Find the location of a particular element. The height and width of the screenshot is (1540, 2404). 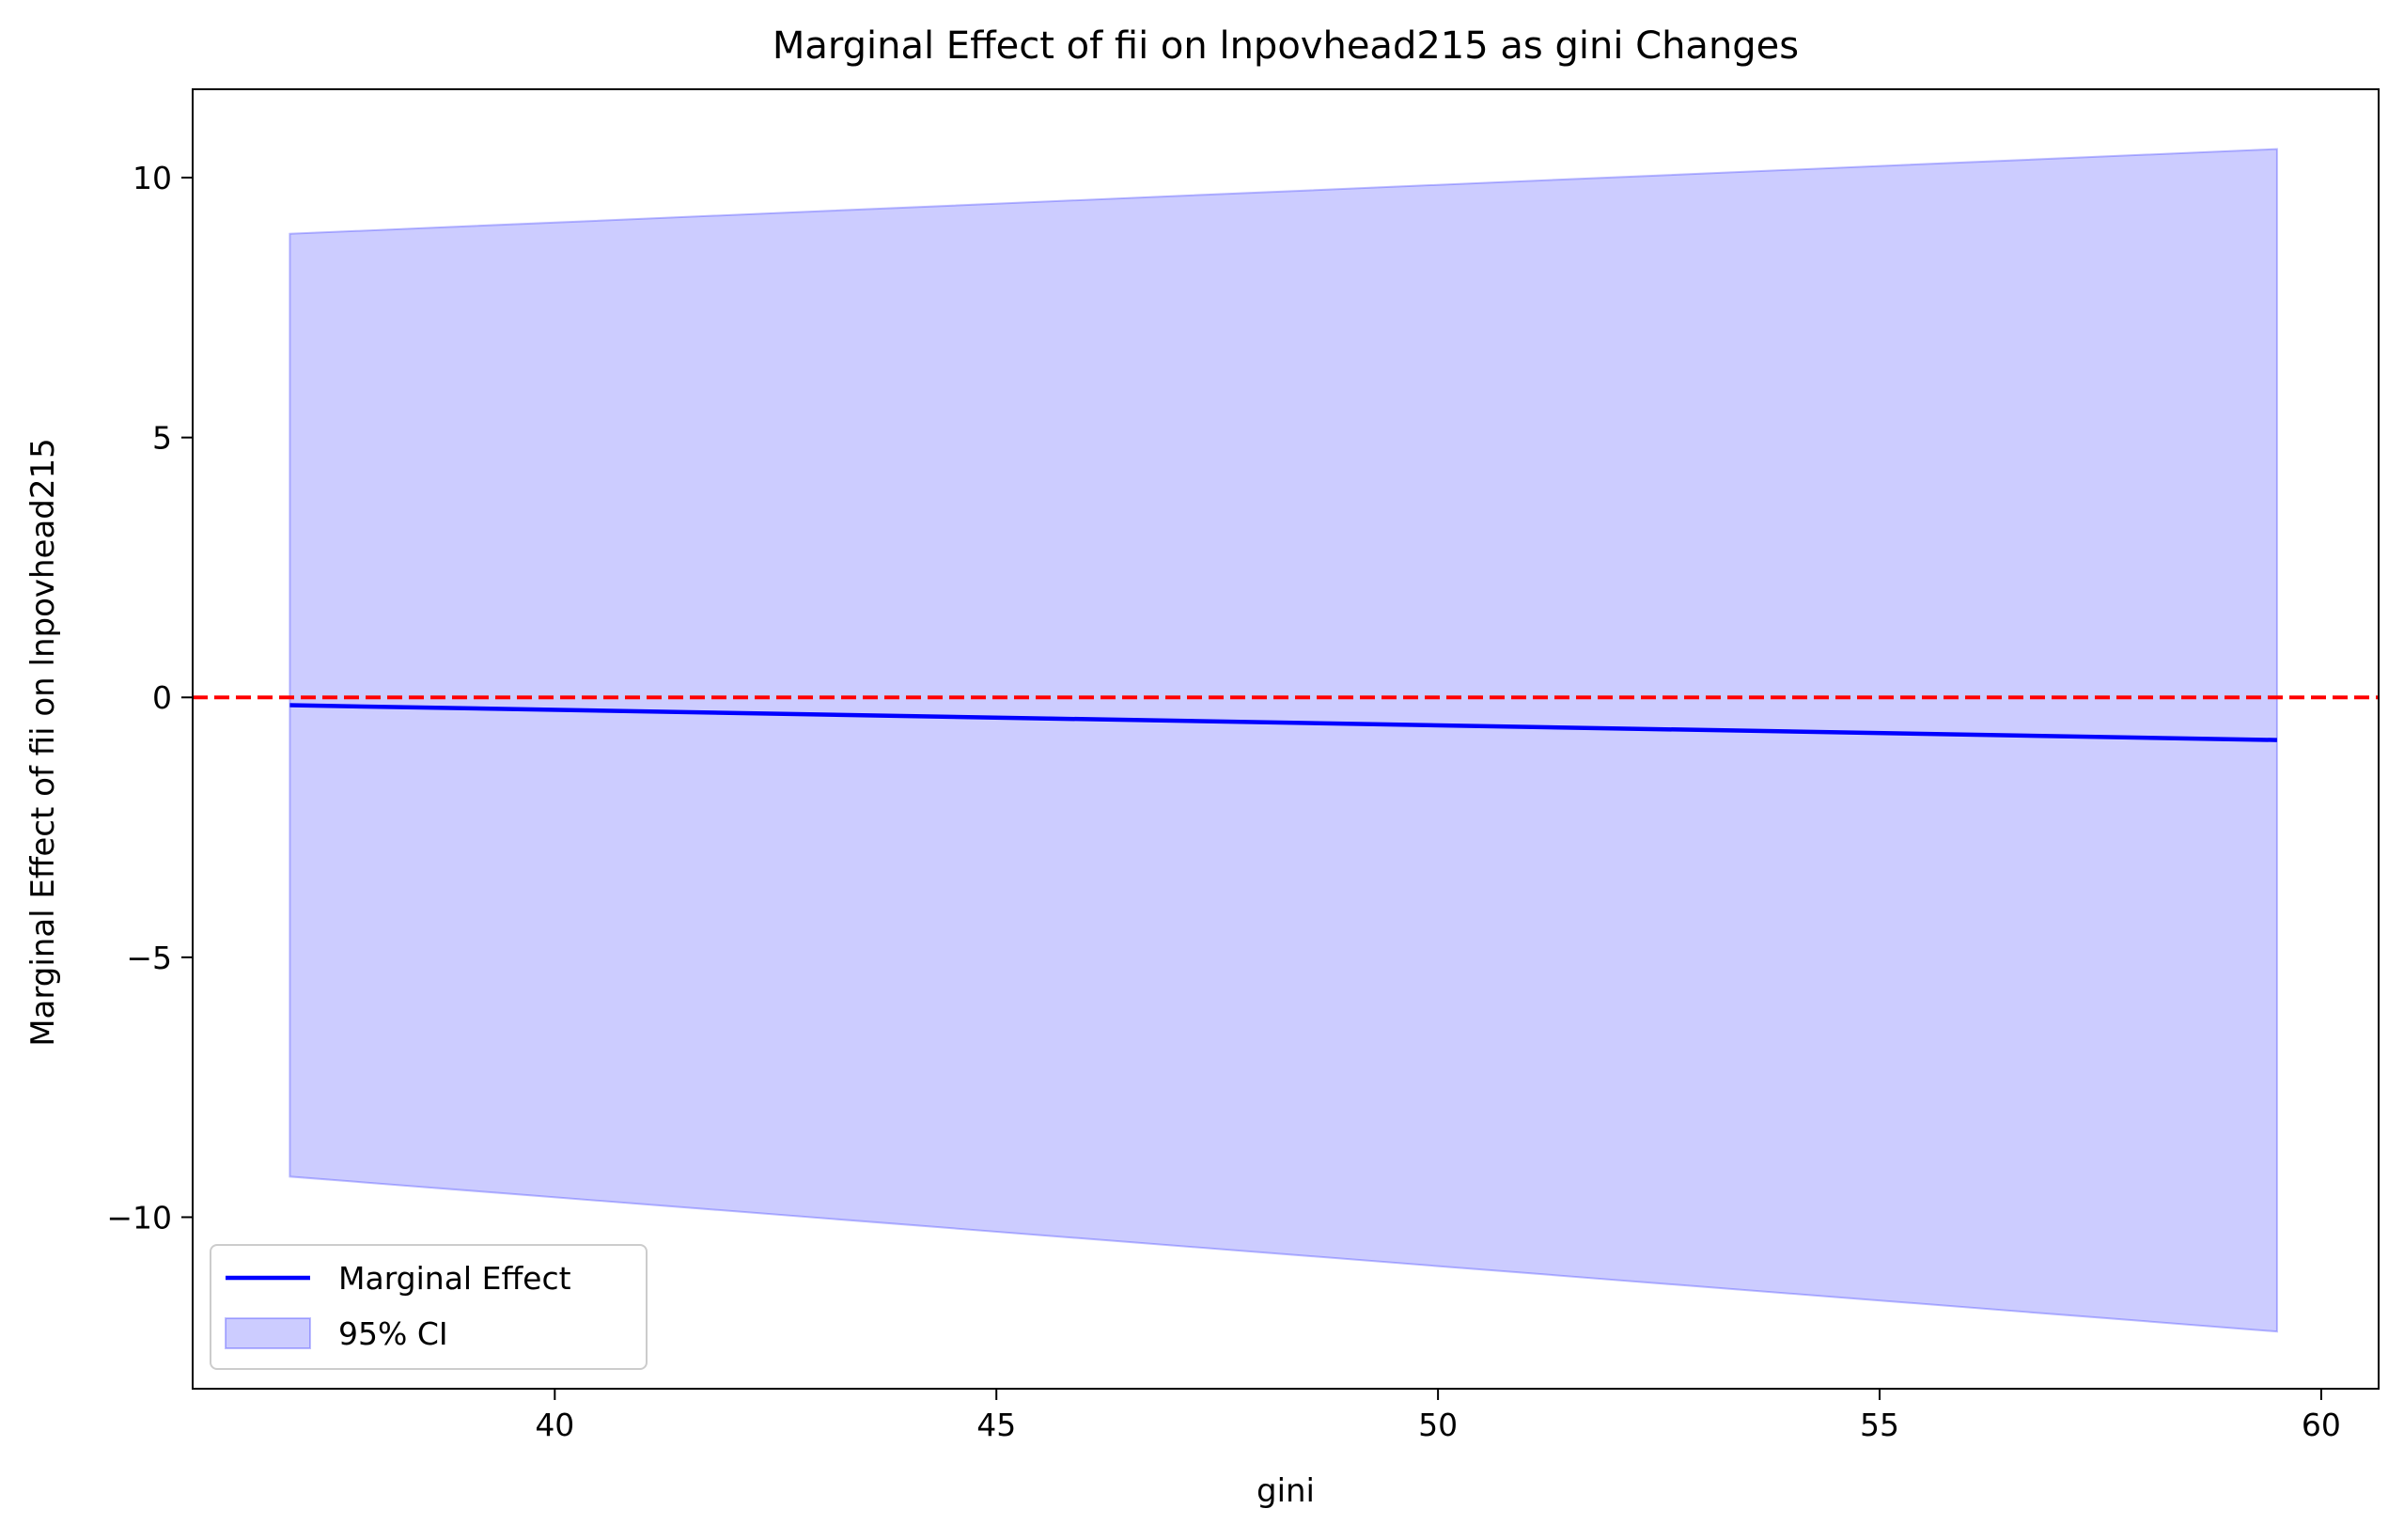

y-tick-label: 5 is located at coordinates (162, 438).